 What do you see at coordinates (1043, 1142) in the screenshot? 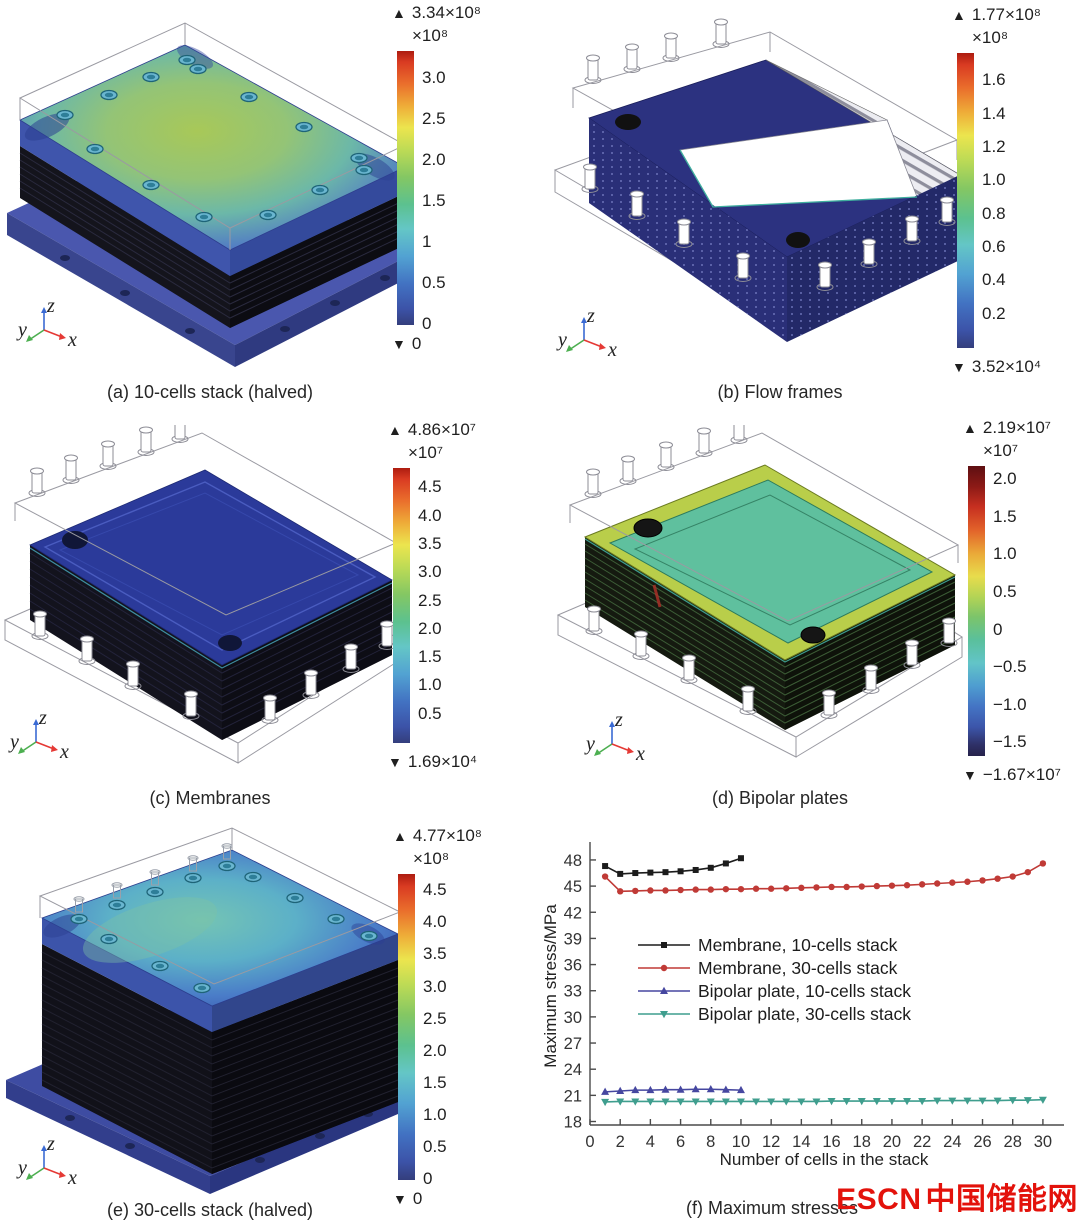
I see `svg-text: 30` at bounding box center [1043, 1142].